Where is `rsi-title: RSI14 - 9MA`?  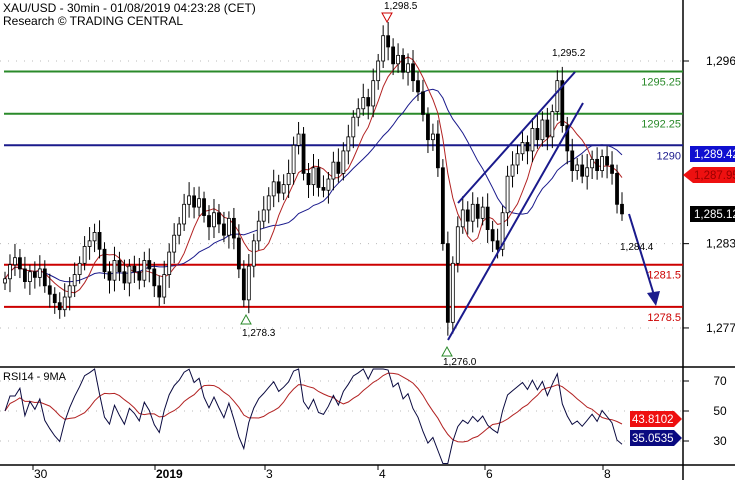 rsi-title: RSI14 - 9MA is located at coordinates (35, 377).